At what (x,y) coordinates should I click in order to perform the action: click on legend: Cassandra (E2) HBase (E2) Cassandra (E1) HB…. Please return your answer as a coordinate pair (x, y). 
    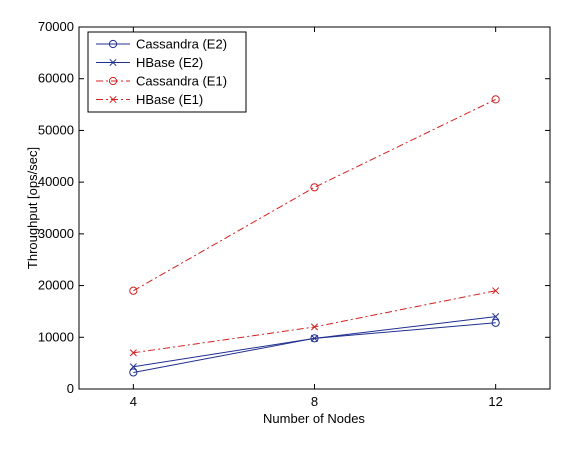
    Looking at the image, I should click on (167, 72).